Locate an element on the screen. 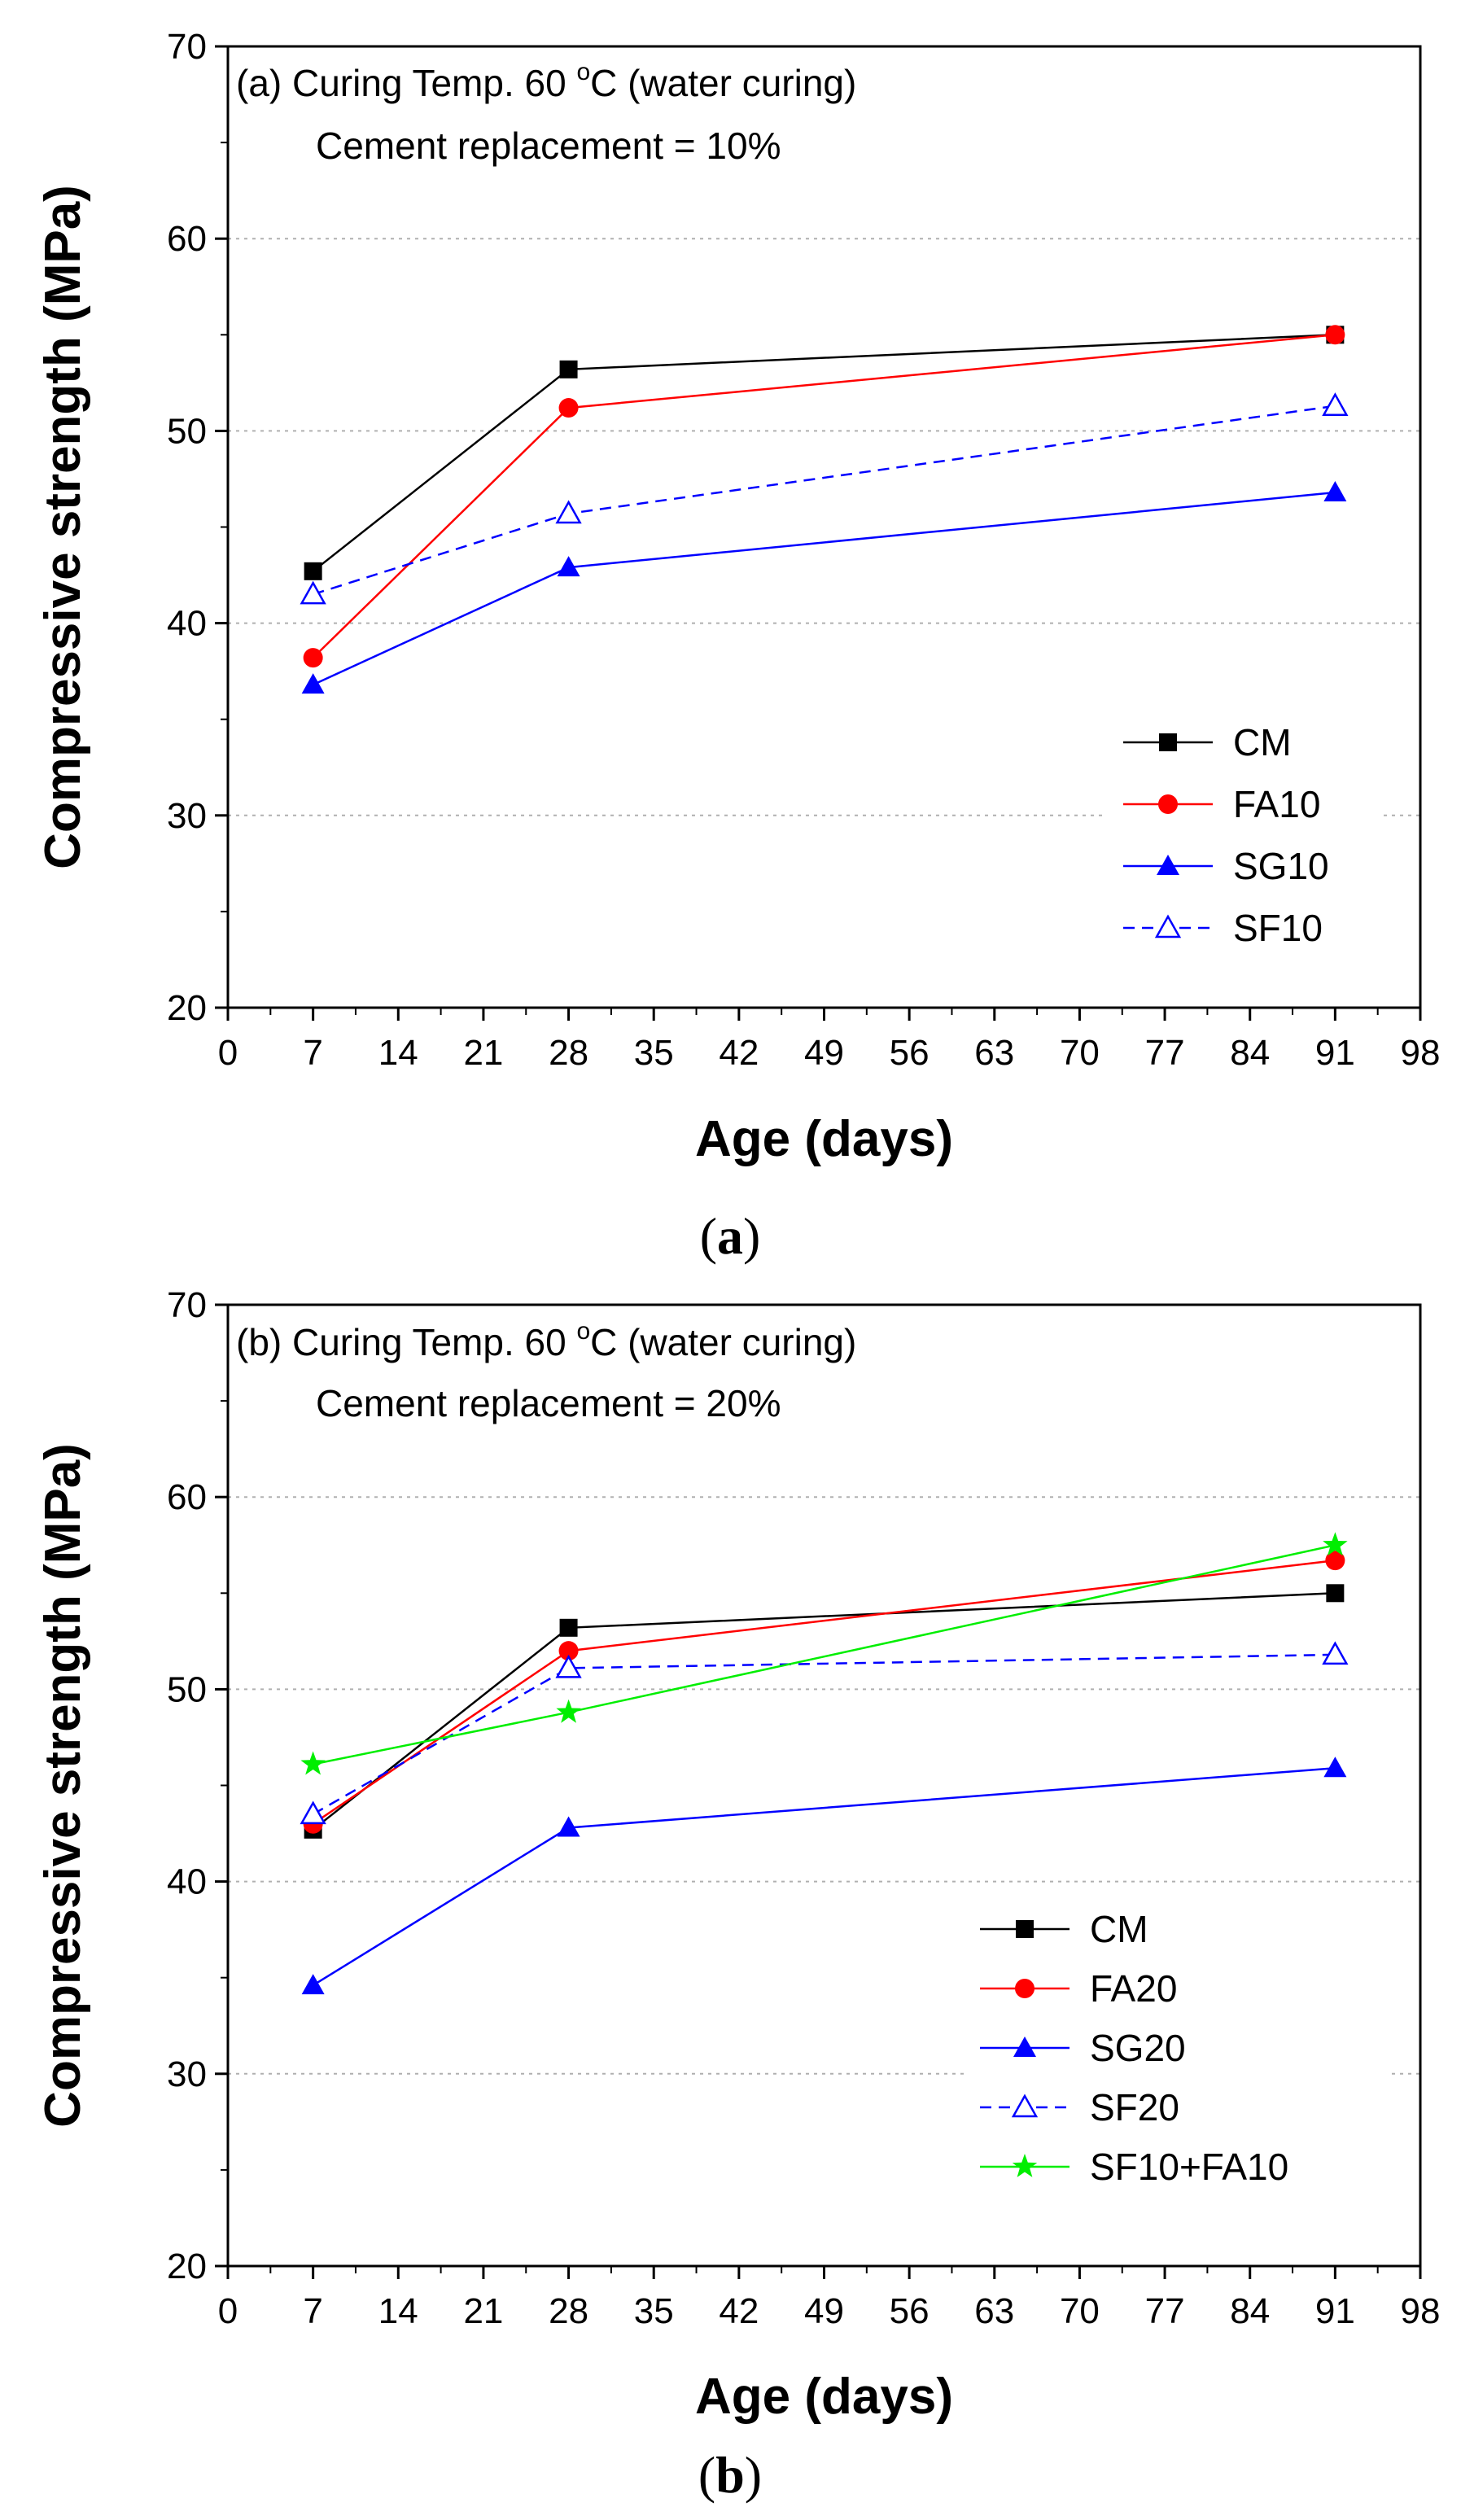 The height and width of the screenshot is (2520, 1461). series-SF10+FA10 is located at coordinates (824, 1654).